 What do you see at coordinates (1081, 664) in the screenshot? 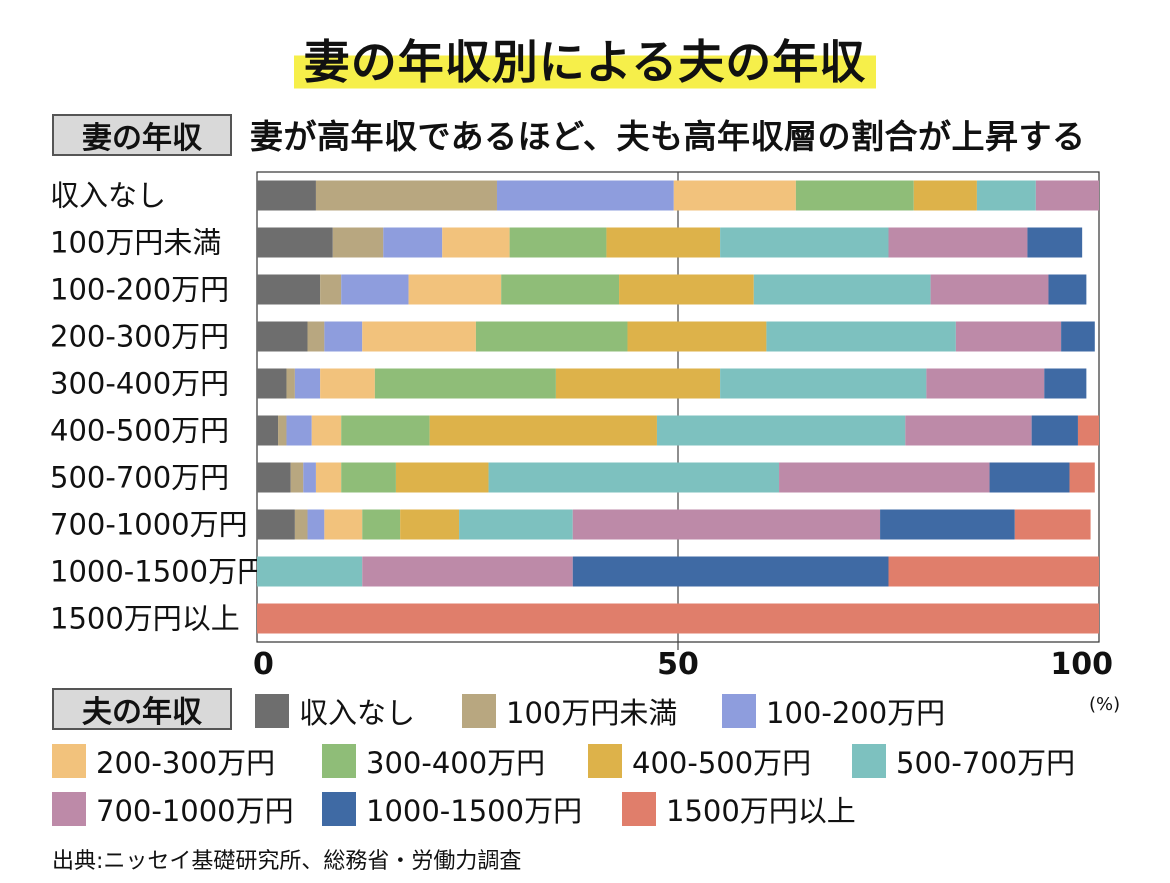
I see `x-tick-label: 100` at bounding box center [1081, 664].